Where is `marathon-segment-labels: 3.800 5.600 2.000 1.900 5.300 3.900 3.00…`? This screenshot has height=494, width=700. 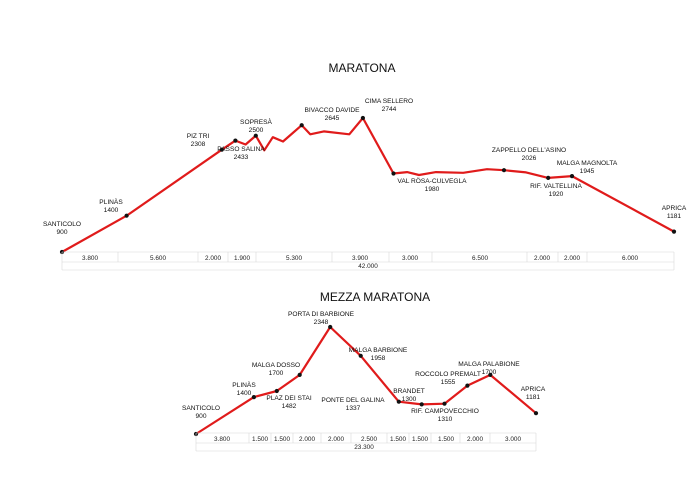 marathon-segment-labels: 3.800 5.600 2.000 1.900 5.300 3.900 3.00… is located at coordinates (360, 262).